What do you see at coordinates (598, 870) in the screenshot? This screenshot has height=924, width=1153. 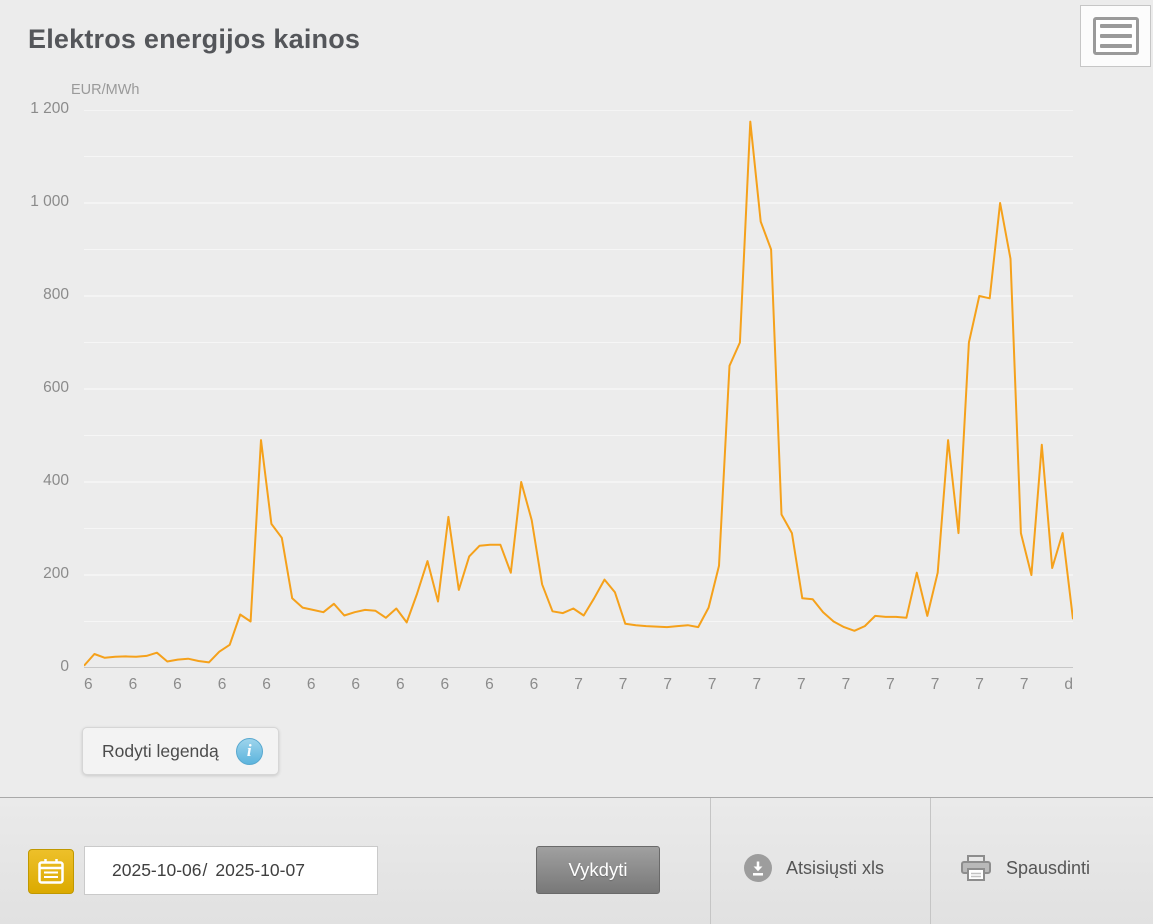 I see `execute-button: Vykdyti` at bounding box center [598, 870].